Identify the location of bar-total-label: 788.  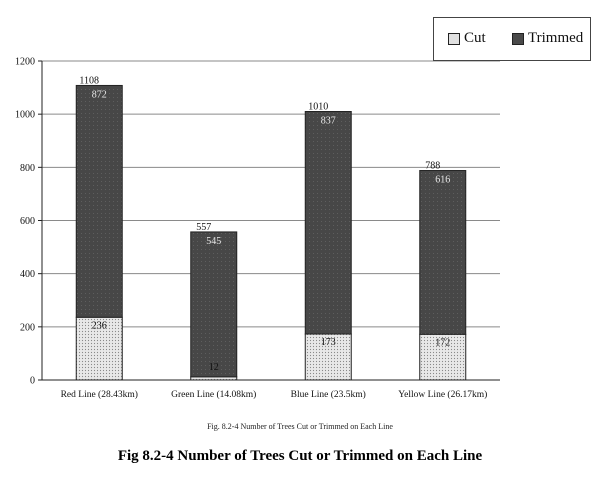
(432, 166).